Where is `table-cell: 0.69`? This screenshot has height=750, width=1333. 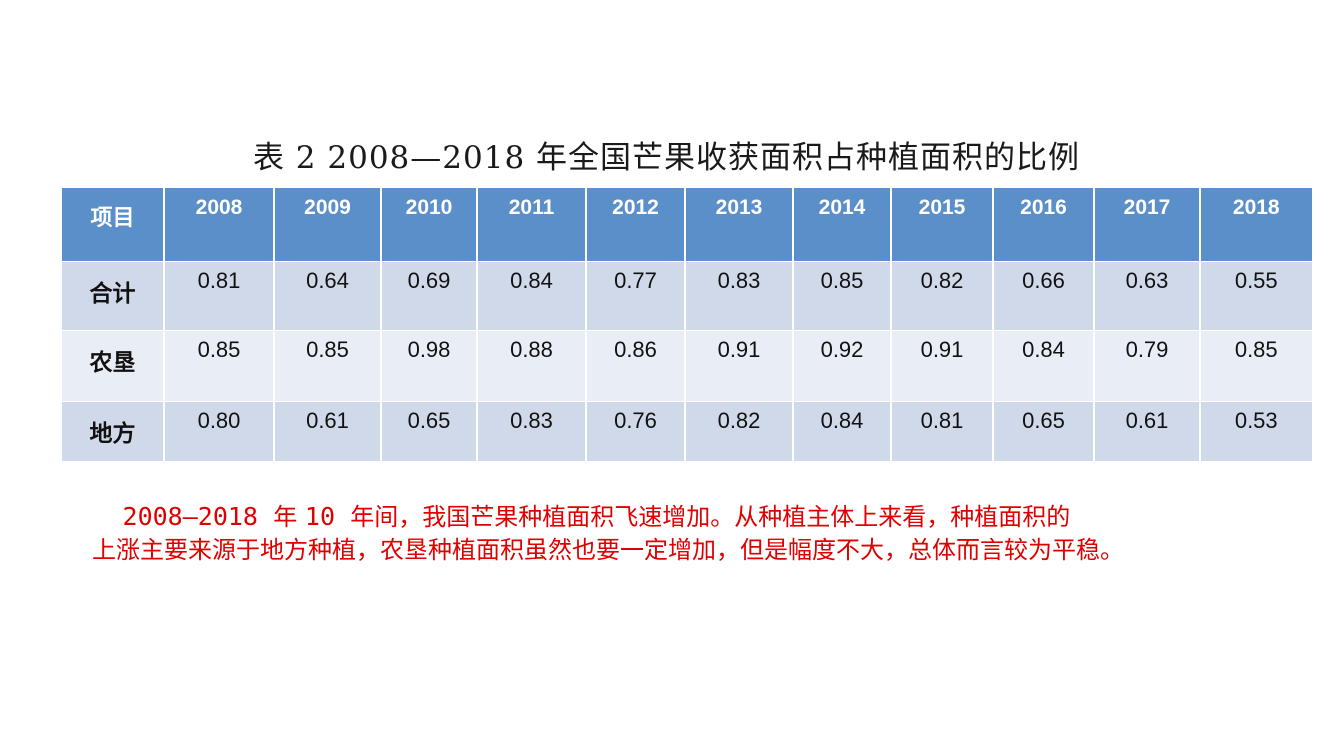 table-cell: 0.69 is located at coordinates (429, 296).